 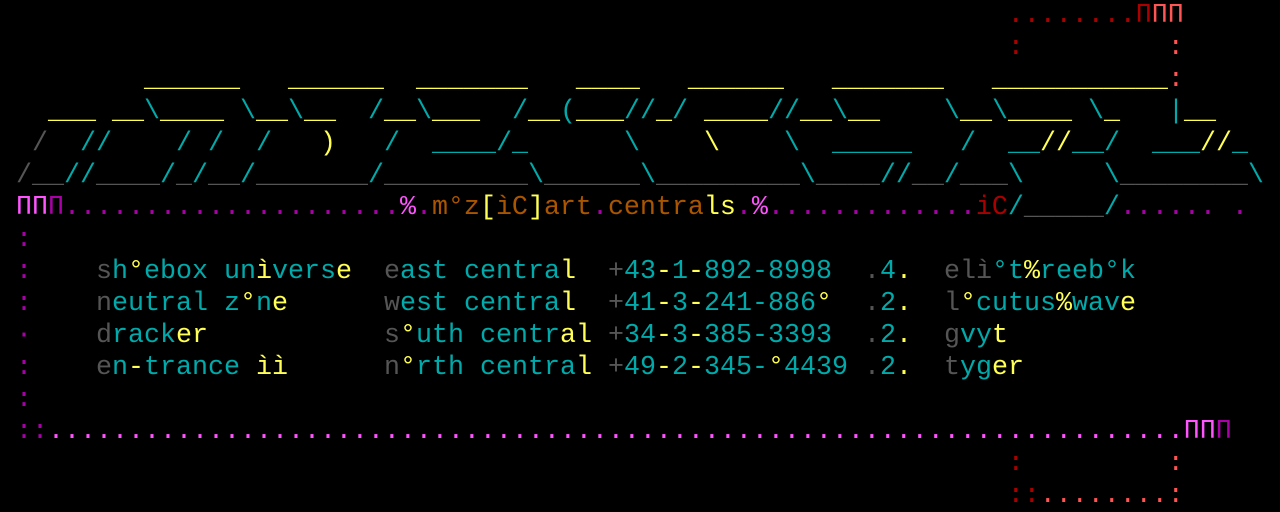 I want to click on board-name-glyph: °, so click(x=247, y=304).